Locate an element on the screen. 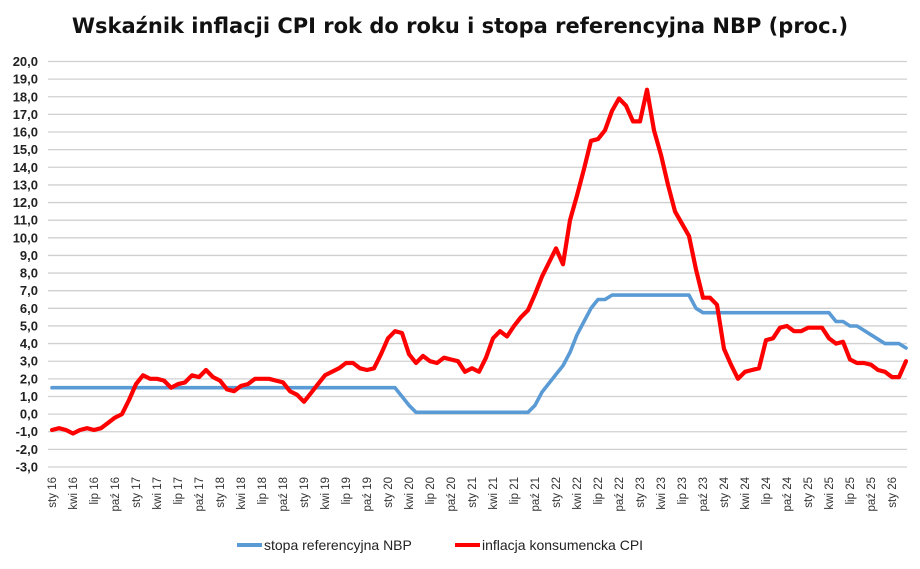 The image size is (920, 569). x-tick-label: lip 21 is located at coordinates (515, 491).